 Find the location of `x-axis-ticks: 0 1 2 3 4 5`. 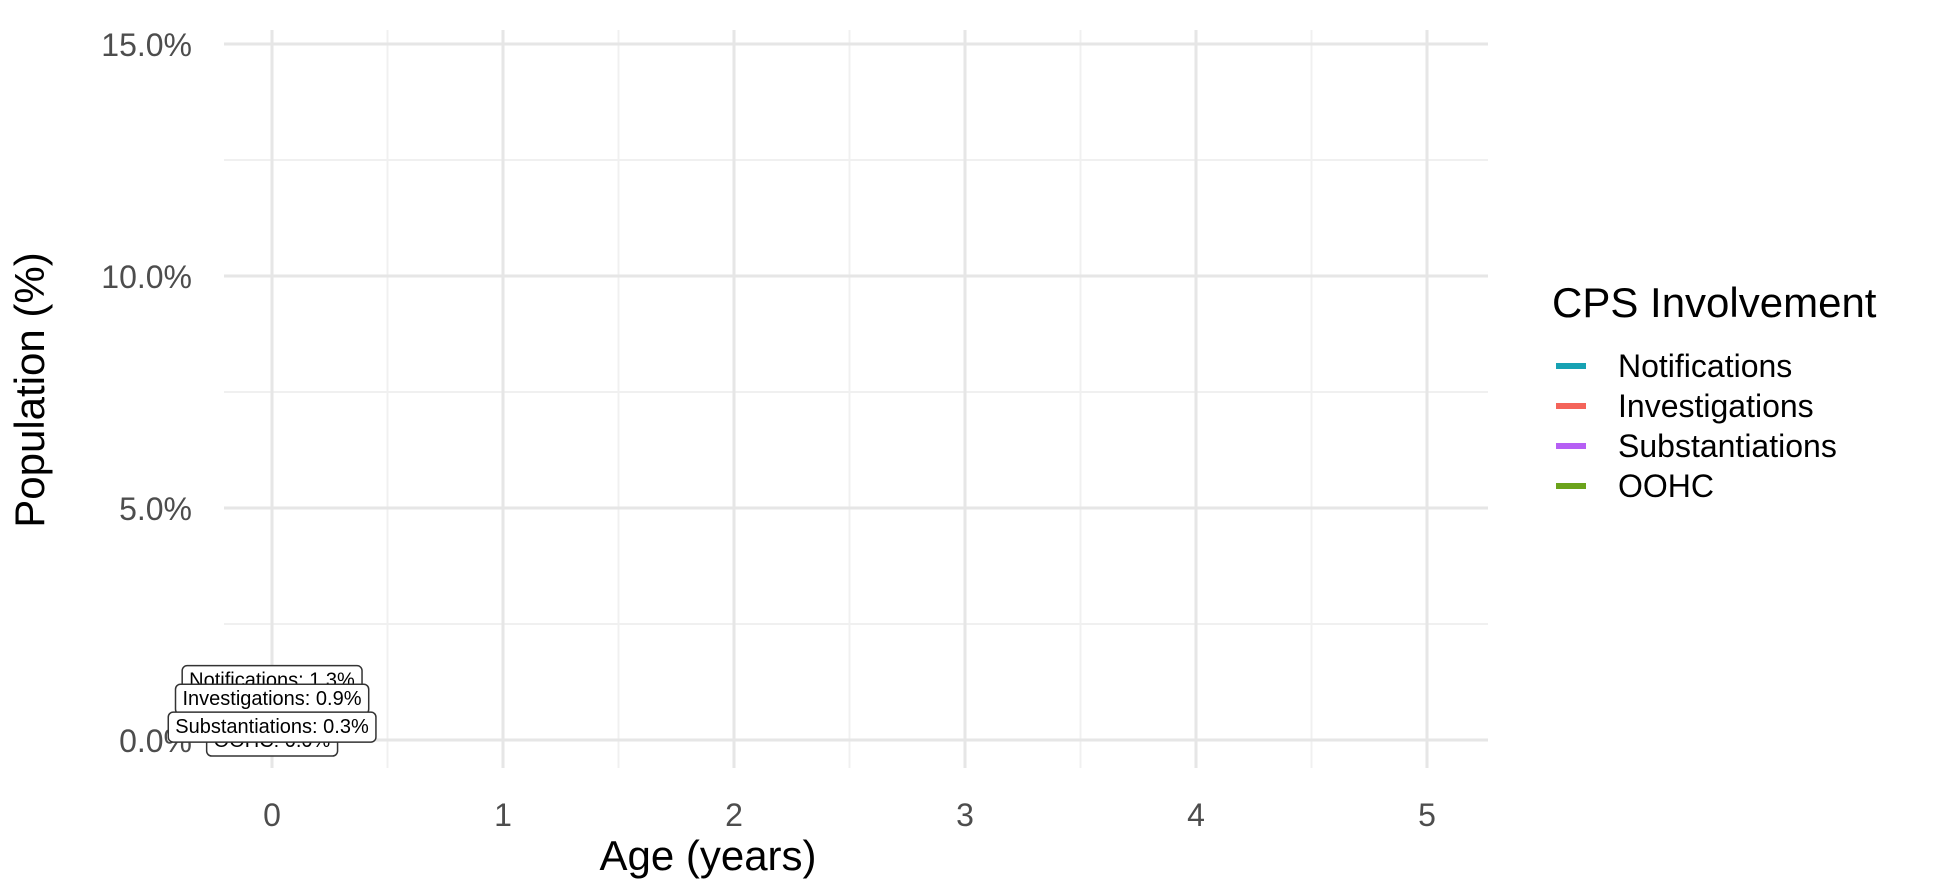

x-axis-ticks: 0 1 2 3 4 5 is located at coordinates (849, 815).